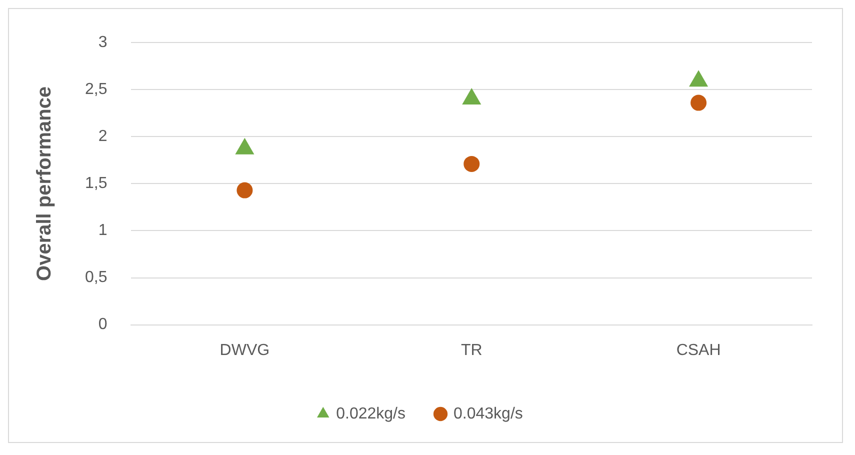 This screenshot has height=455, width=855. Describe the element at coordinates (45, 183) in the screenshot. I see `y-axis-title: Overall performance` at that location.